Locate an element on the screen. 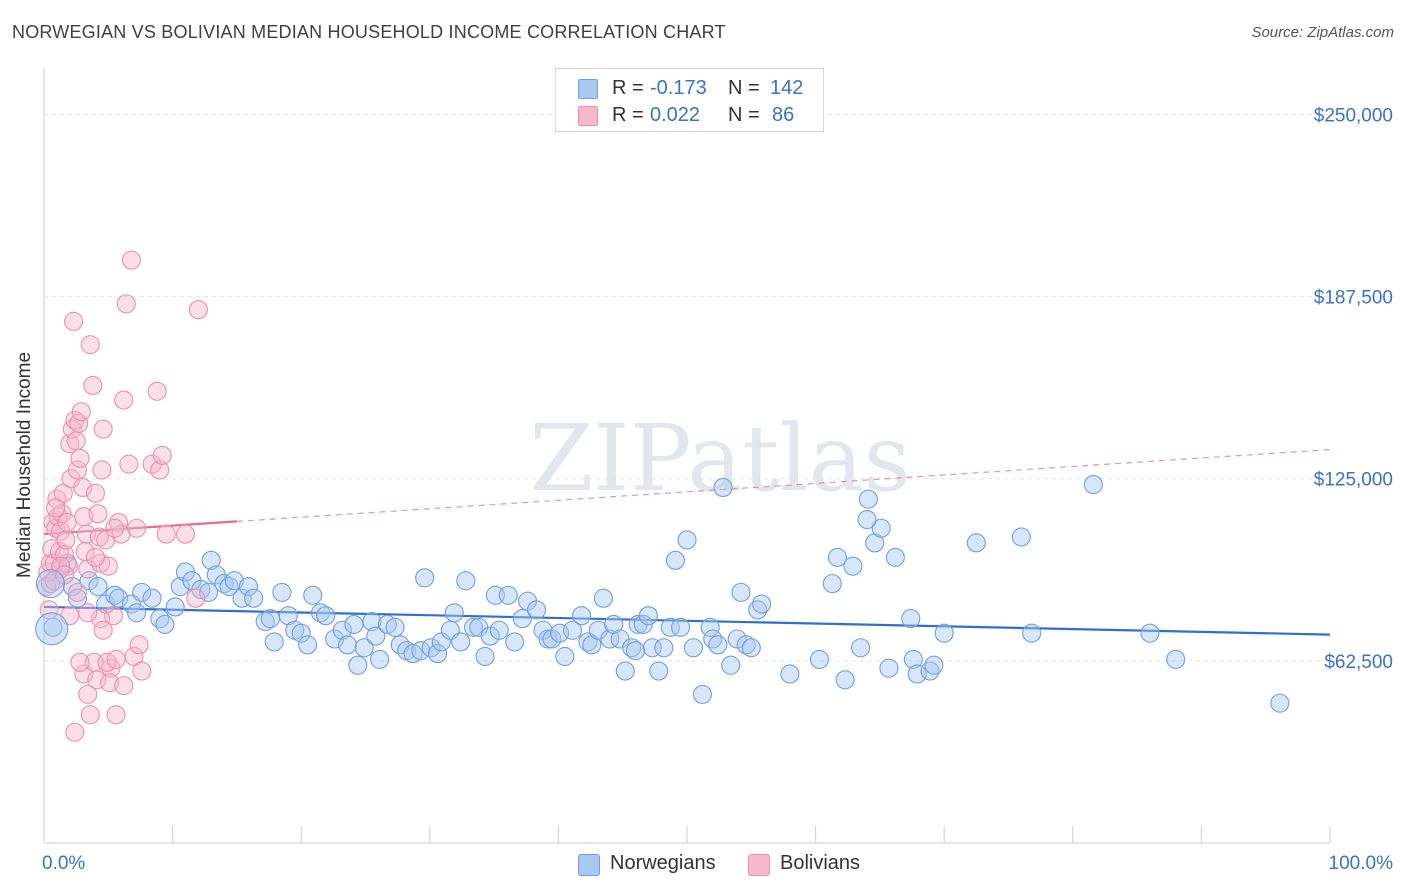 This screenshot has width=1406, height=892. legend-label-bolivians: Bolivians is located at coordinates (820, 863).